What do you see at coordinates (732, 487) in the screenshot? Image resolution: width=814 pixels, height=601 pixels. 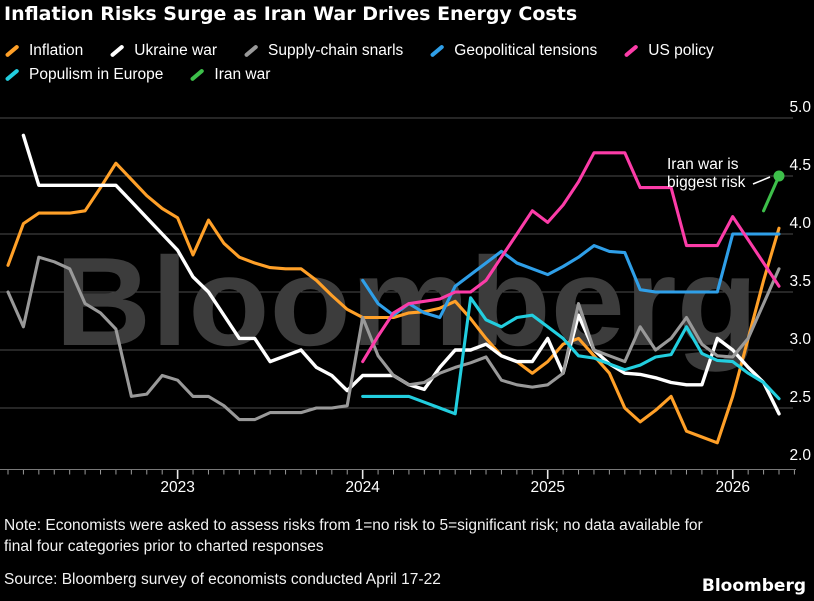 I see `x-tick-label: 2026` at bounding box center [732, 487].